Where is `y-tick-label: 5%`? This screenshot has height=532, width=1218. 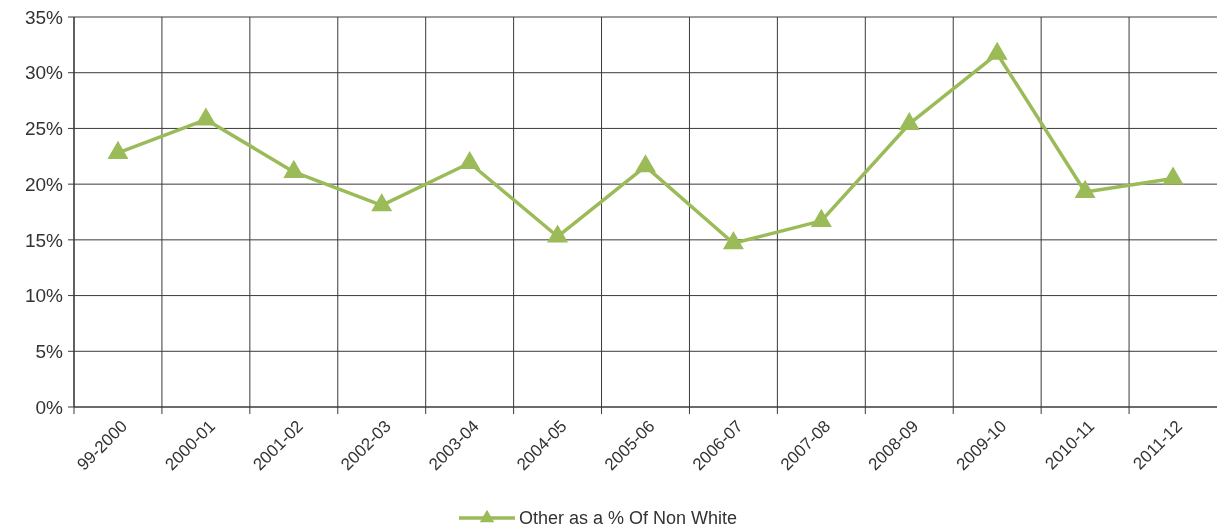 y-tick-label: 5% is located at coordinates (49, 351).